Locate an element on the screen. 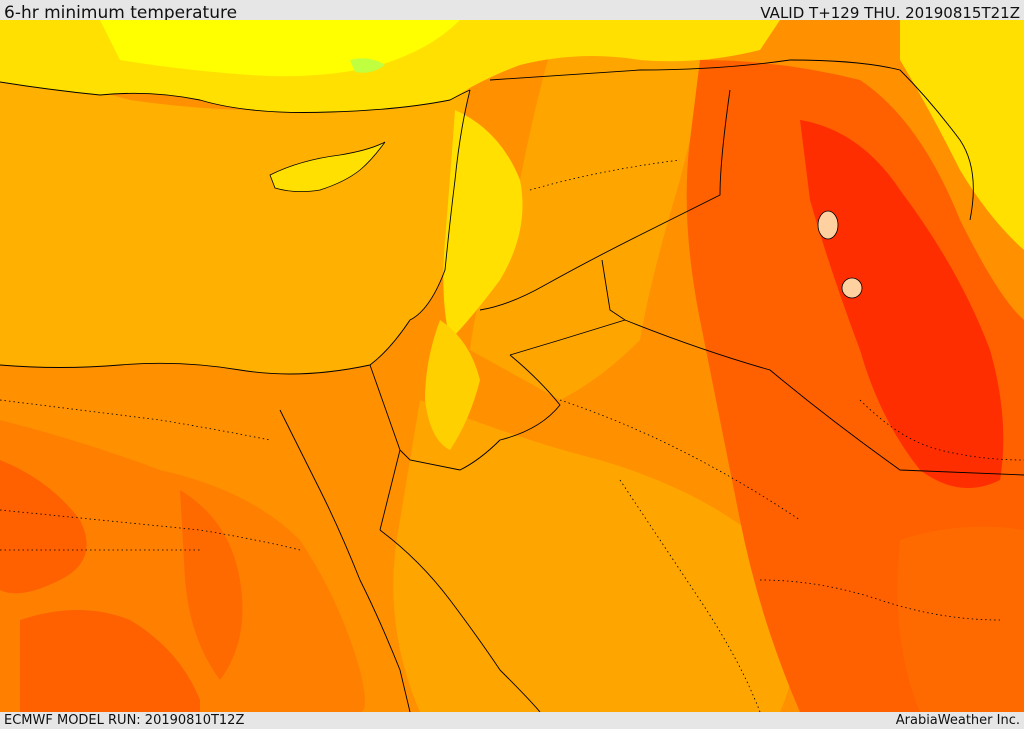 The width and height of the screenshot is (1024, 729). temp-band-yellow-ne is located at coordinates (962, 135).